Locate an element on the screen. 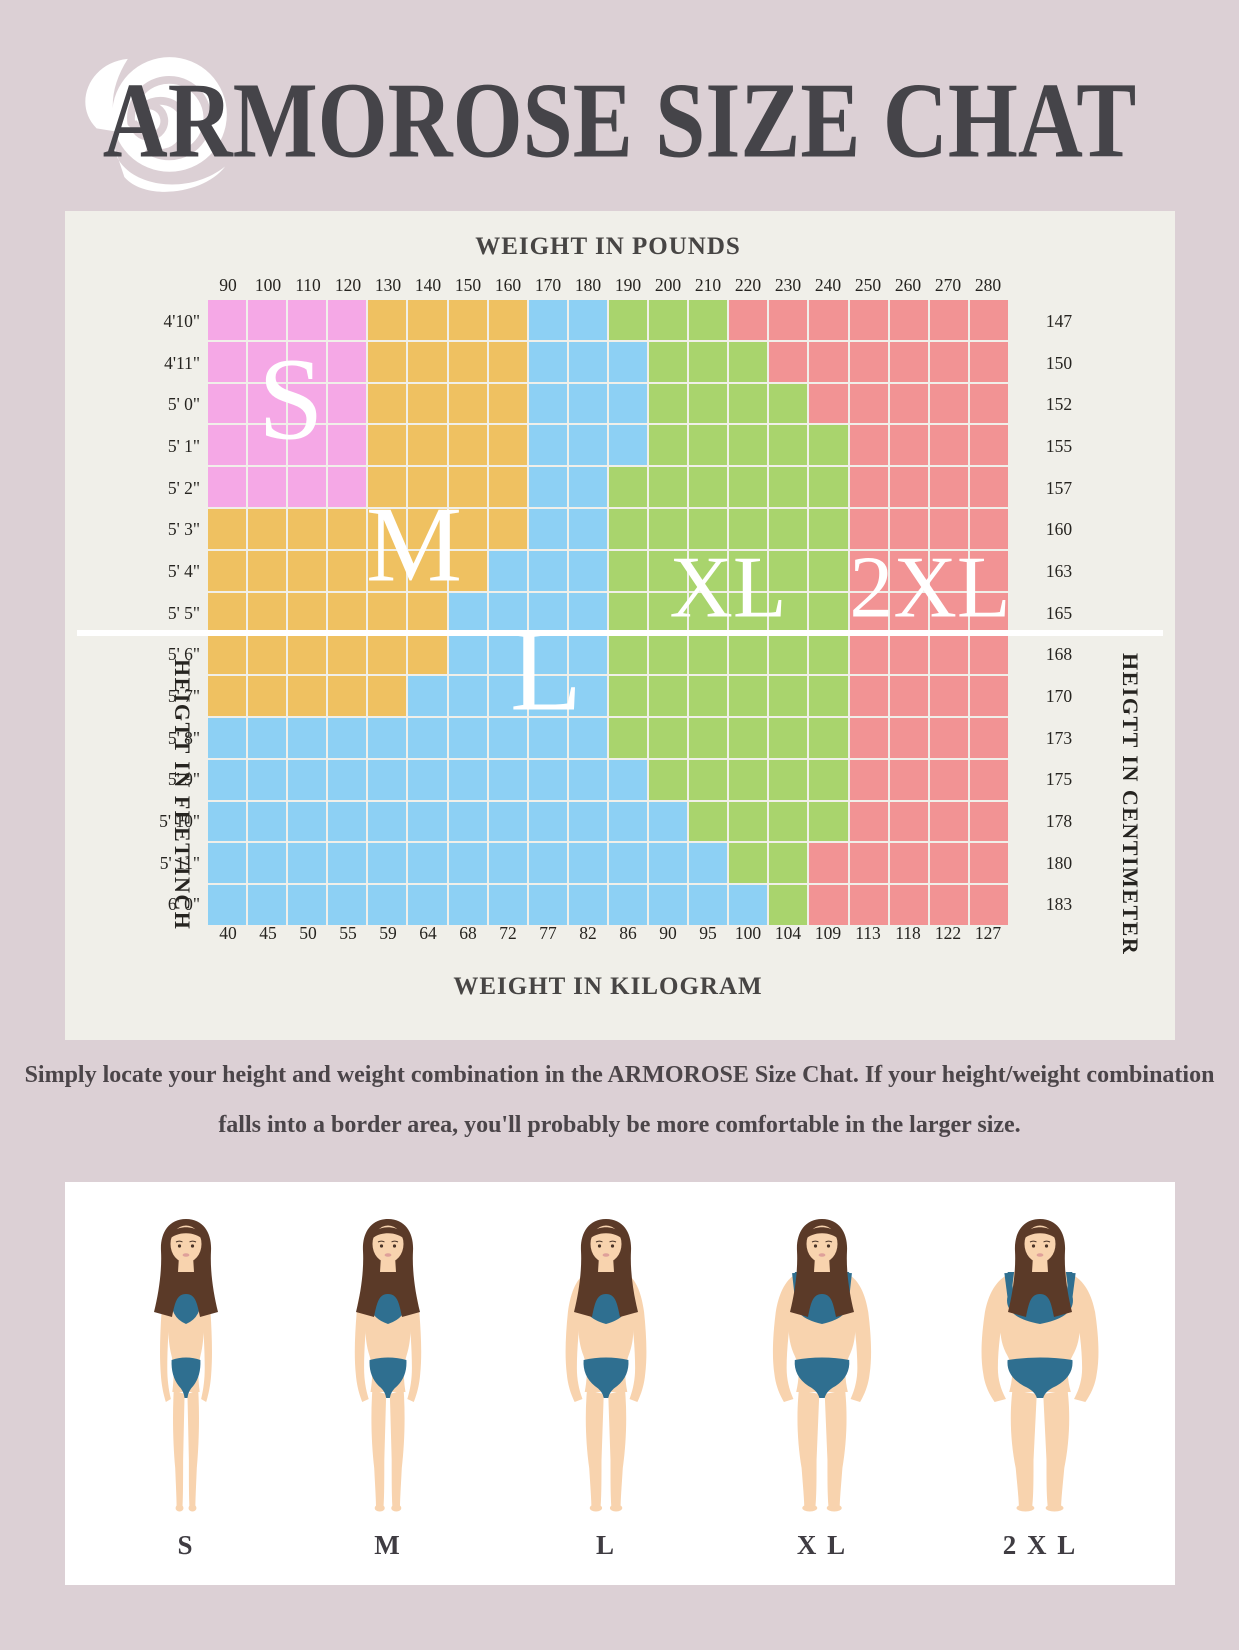 This screenshot has width=1239, height=1650. feet-inch-label: 5' 6" is located at coordinates (183, 654).